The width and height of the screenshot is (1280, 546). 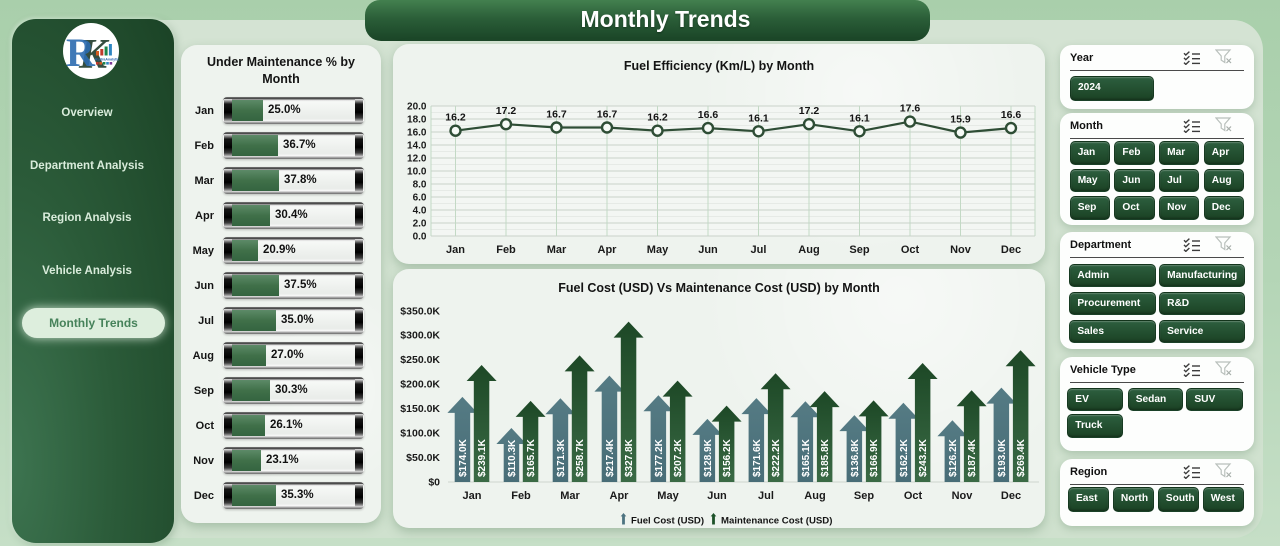 What do you see at coordinates (960, 120) in the screenshot?
I see `svg-text: 15.9` at bounding box center [960, 120].